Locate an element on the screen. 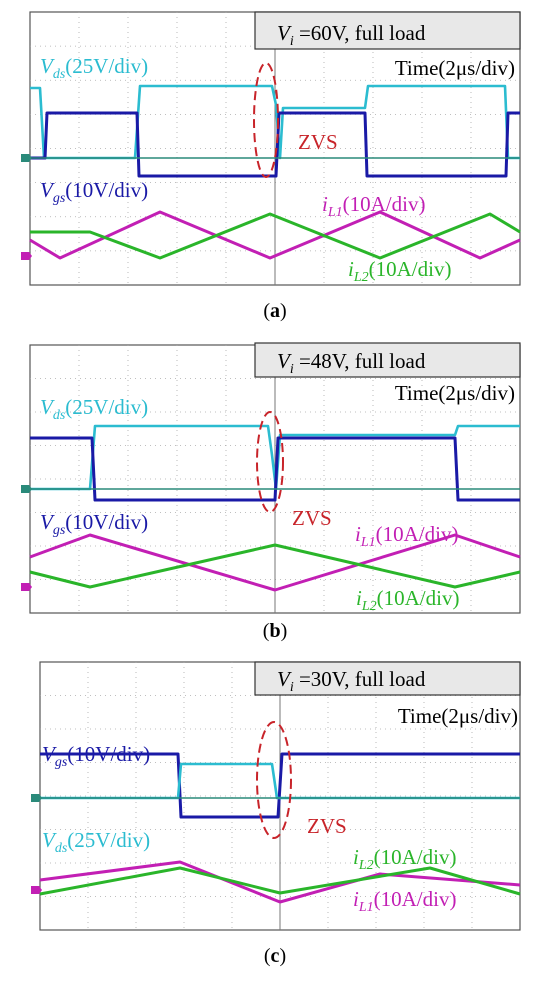  caption-letter-a: a is located at coordinates (275, 311).